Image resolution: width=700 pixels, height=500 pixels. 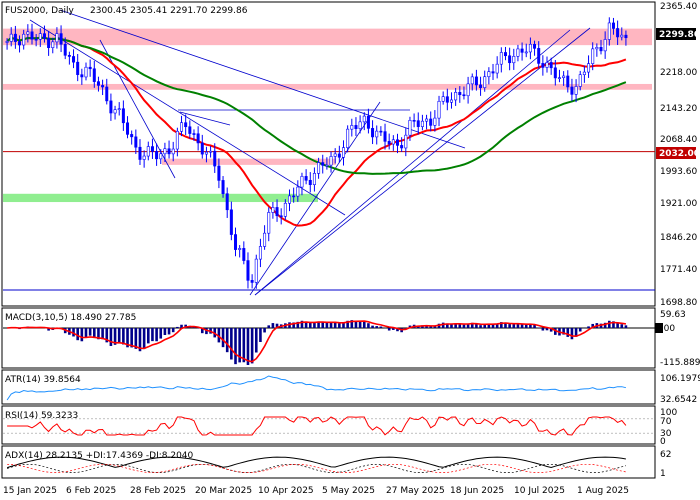 What do you see at coordinates (678, 270) in the screenshot?
I see `price-tick: 1771.40` at bounding box center [678, 270].